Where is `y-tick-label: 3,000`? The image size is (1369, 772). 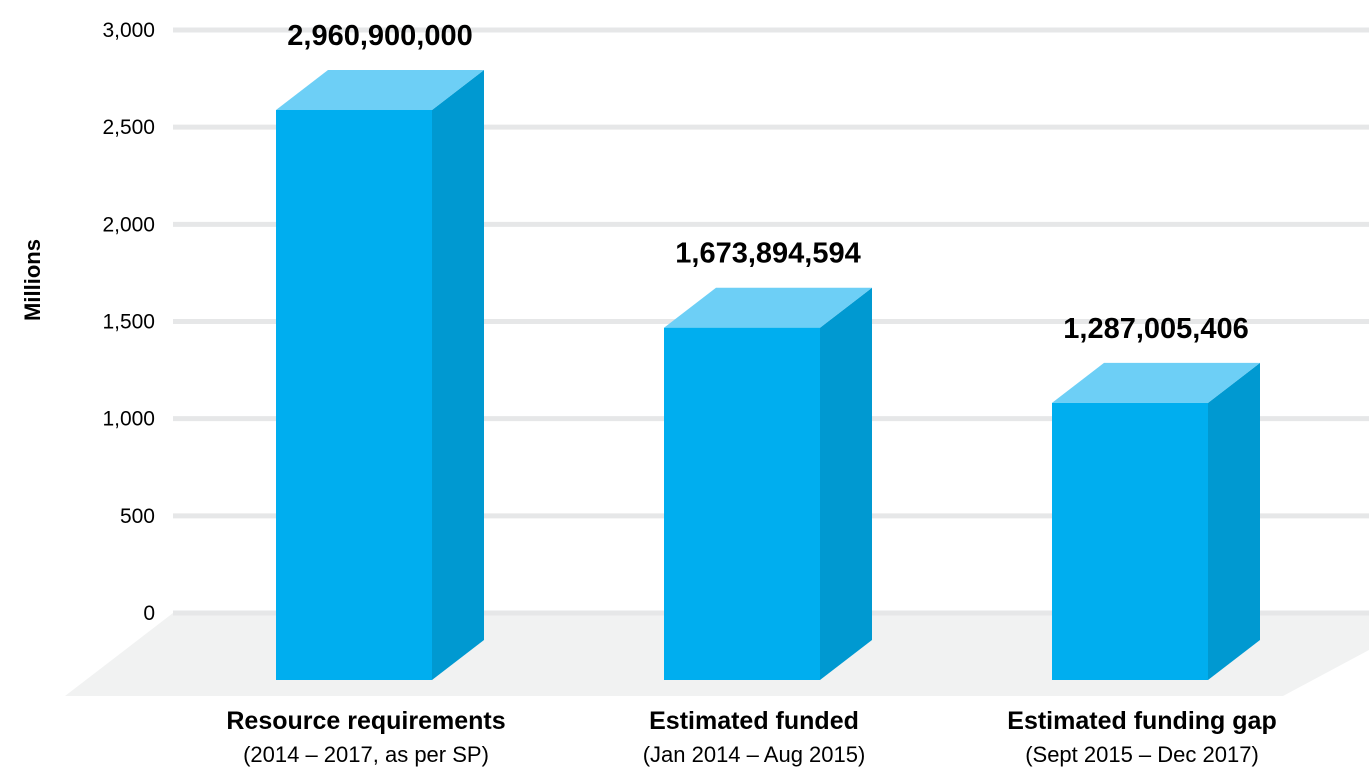
y-tick-label: 3,000 is located at coordinates (128, 30).